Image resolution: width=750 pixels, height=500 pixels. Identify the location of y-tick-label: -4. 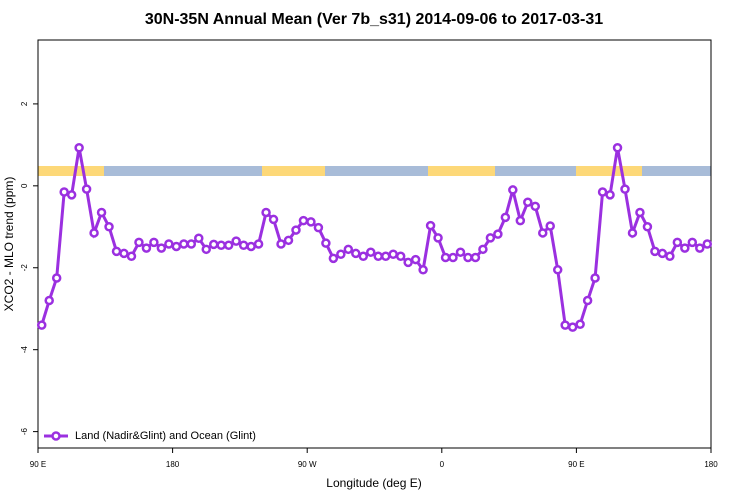
(24, 350).